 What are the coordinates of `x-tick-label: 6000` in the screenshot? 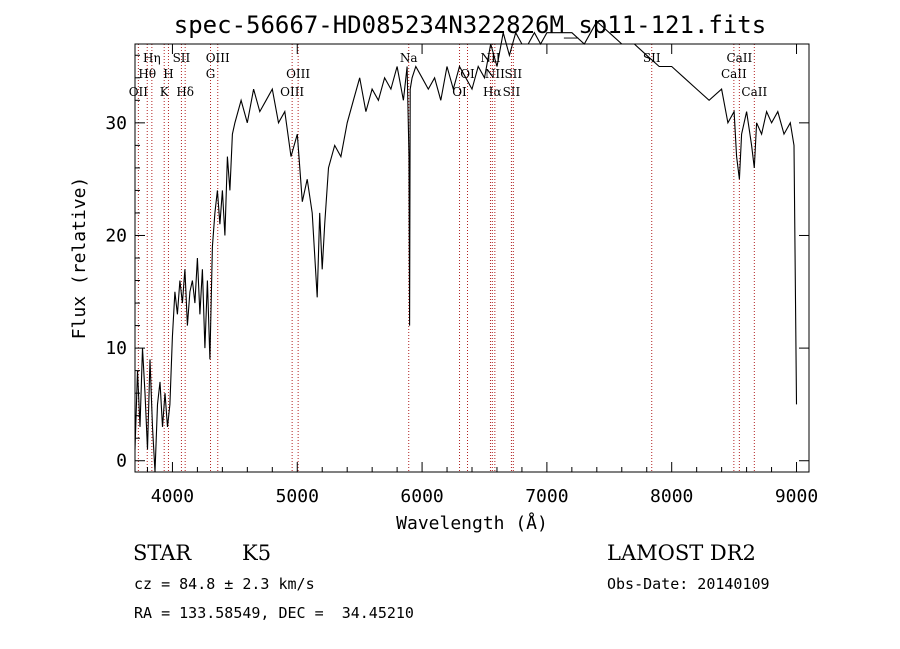 It's located at (421, 496).